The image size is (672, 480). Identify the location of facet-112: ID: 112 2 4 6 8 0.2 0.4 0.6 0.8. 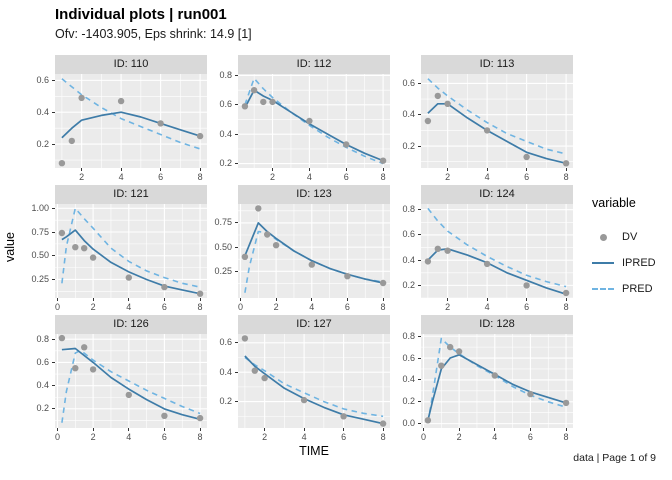
(296, 118).